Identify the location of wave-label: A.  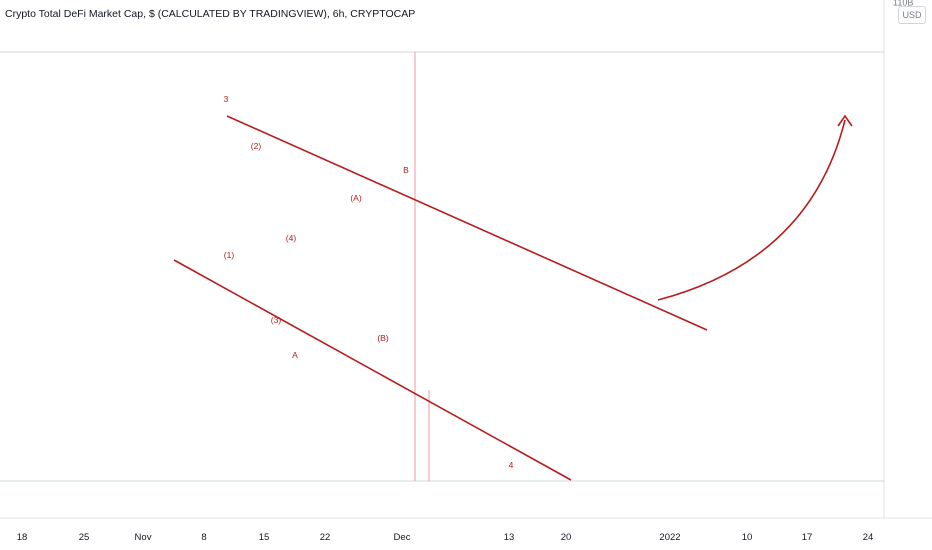
(295, 355).